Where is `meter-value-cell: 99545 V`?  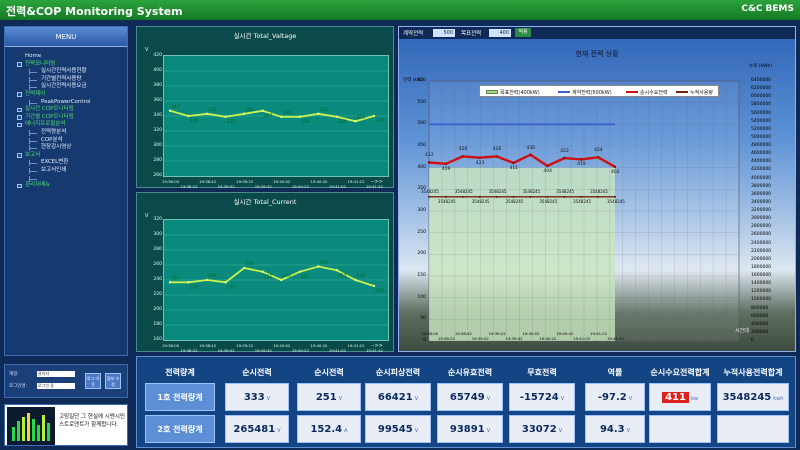
meter-value-cell: 99545 V is located at coordinates (398, 429).